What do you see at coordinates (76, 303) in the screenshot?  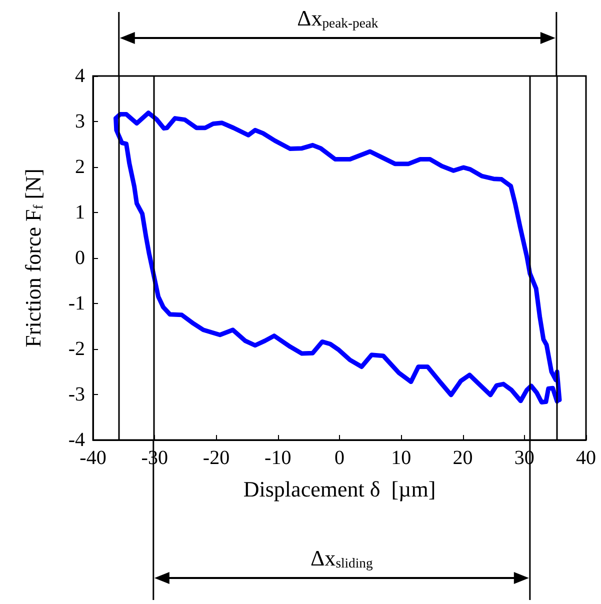 I see `y-tick-label: -1` at bounding box center [76, 303].